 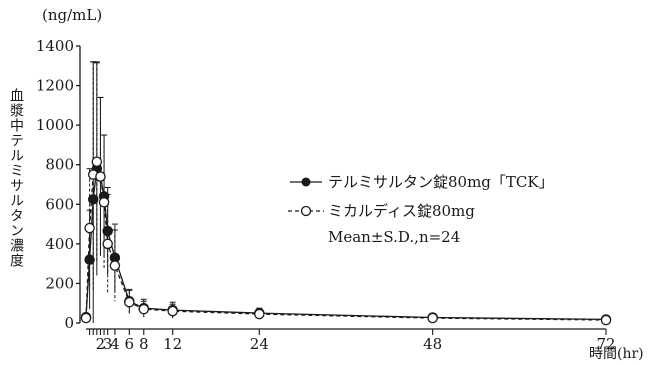 What do you see at coordinates (69, 323) in the screenshot?
I see `y-tick-label: 0` at bounding box center [69, 323].